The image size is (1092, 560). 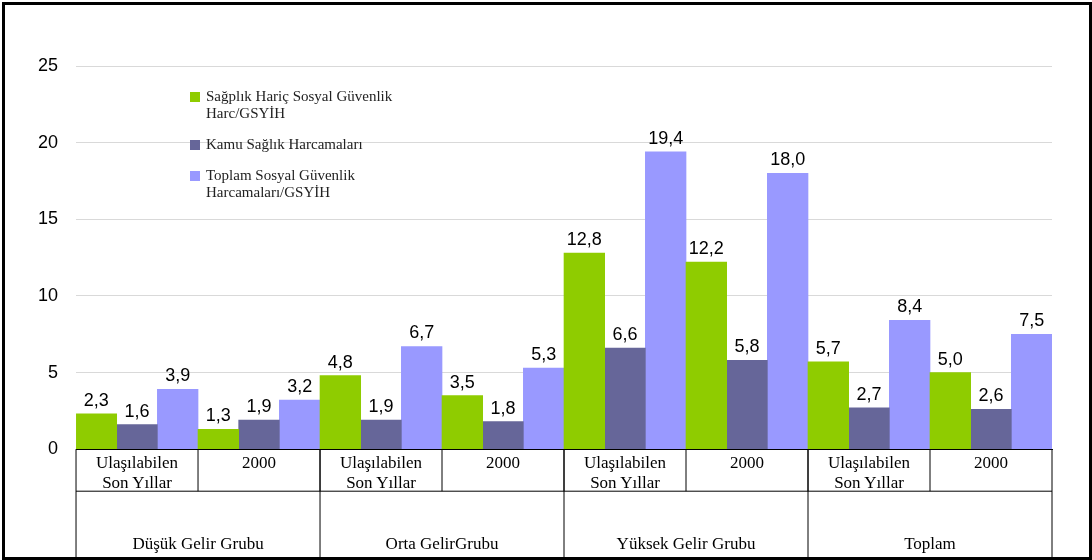 I want to click on data-label: 6,6, so click(x=625, y=334).